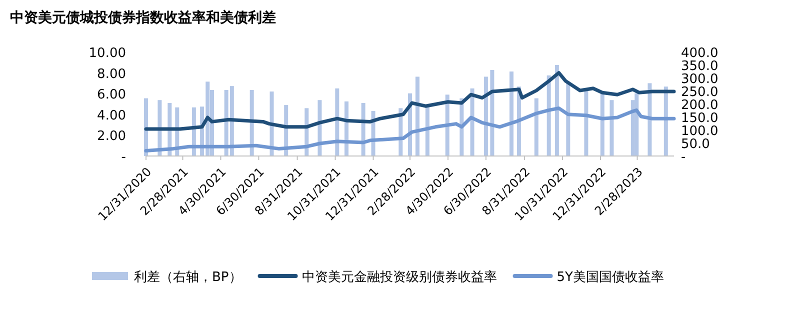 This screenshot has width=795, height=332. What do you see at coordinates (123, 157) in the screenshot?
I see `y-tick-label: -` at bounding box center [123, 157].